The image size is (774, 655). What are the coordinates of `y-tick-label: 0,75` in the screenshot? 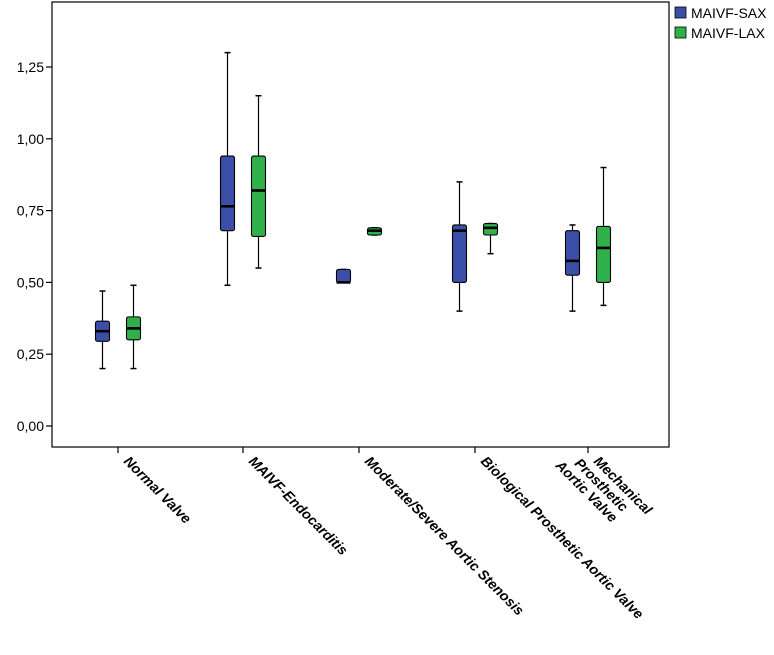 It's located at (30, 211).